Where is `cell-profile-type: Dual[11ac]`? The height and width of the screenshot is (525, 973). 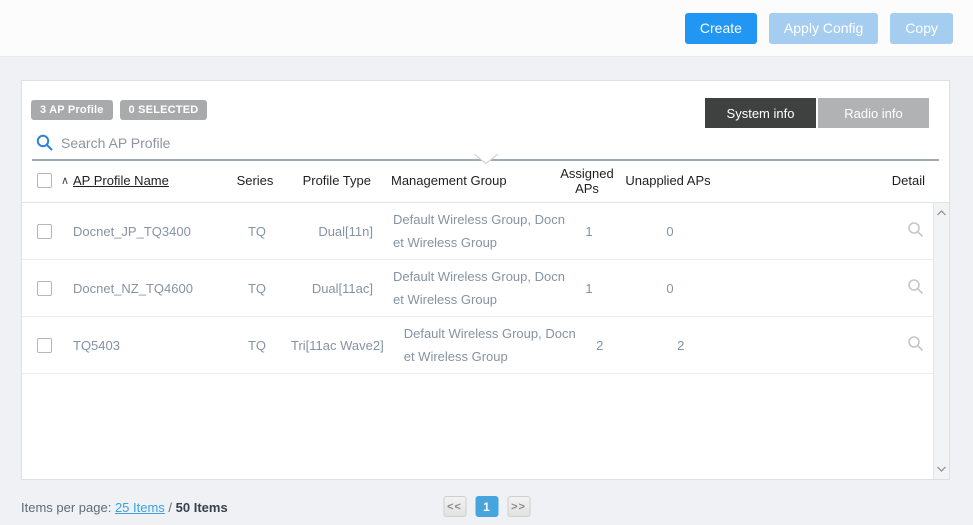
cell-profile-type: Dual[11ac] is located at coordinates (342, 288).